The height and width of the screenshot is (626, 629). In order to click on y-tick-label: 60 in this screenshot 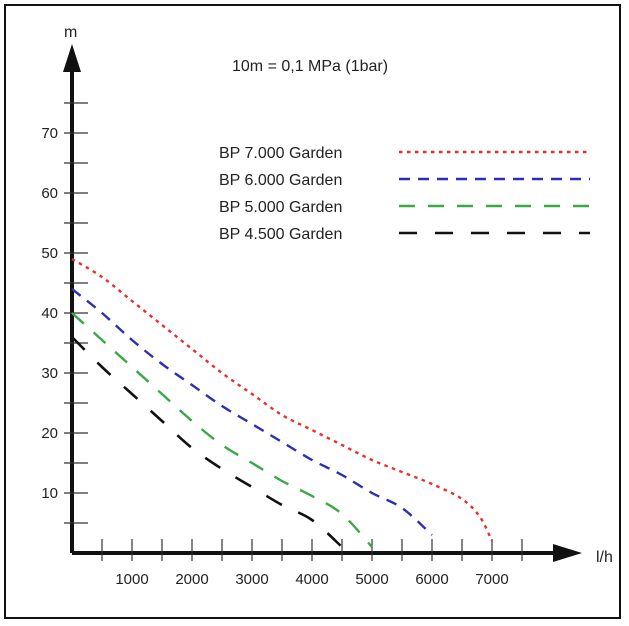, I will do `click(49, 193)`.